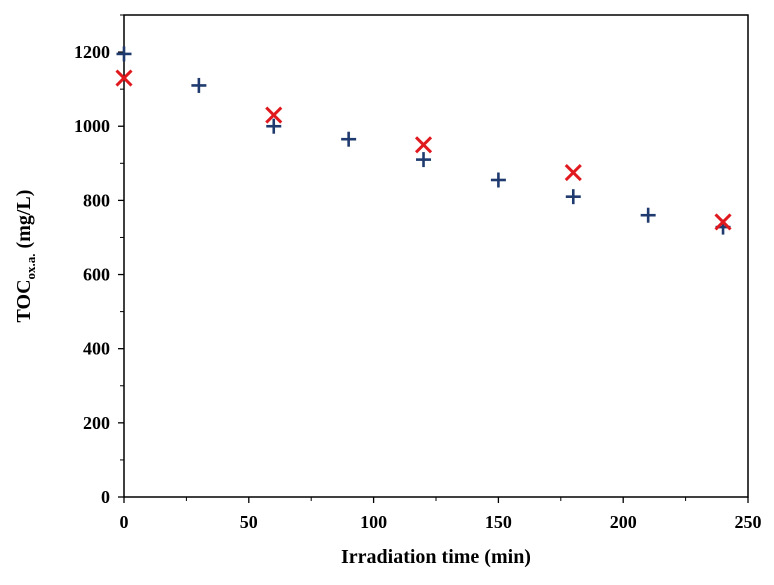 The width and height of the screenshot is (774, 585). I want to click on x-tick-label: 100, so click(373, 522).